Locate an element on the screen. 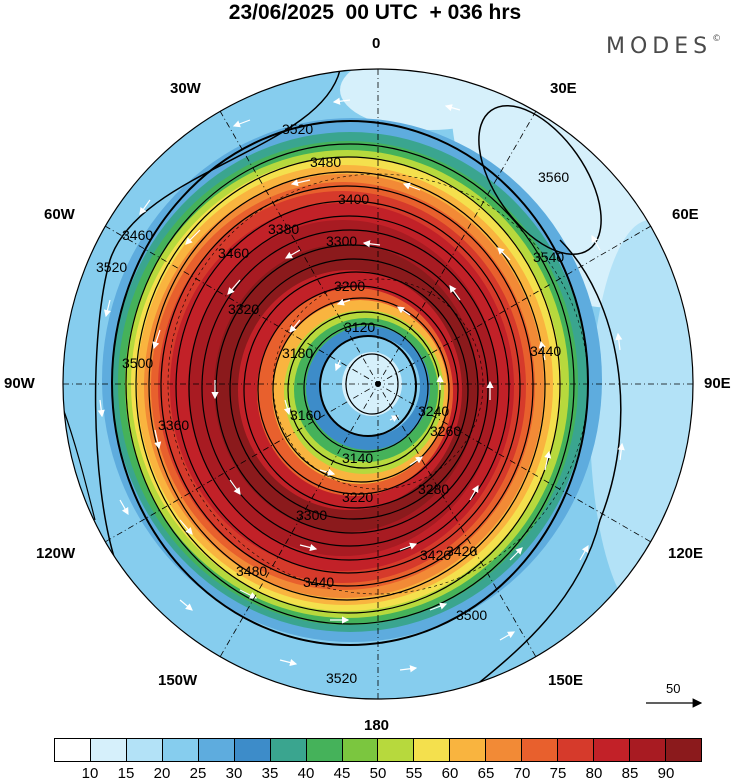 This screenshot has height=782, width=750. contour-label: 3140 is located at coordinates (357, 458).